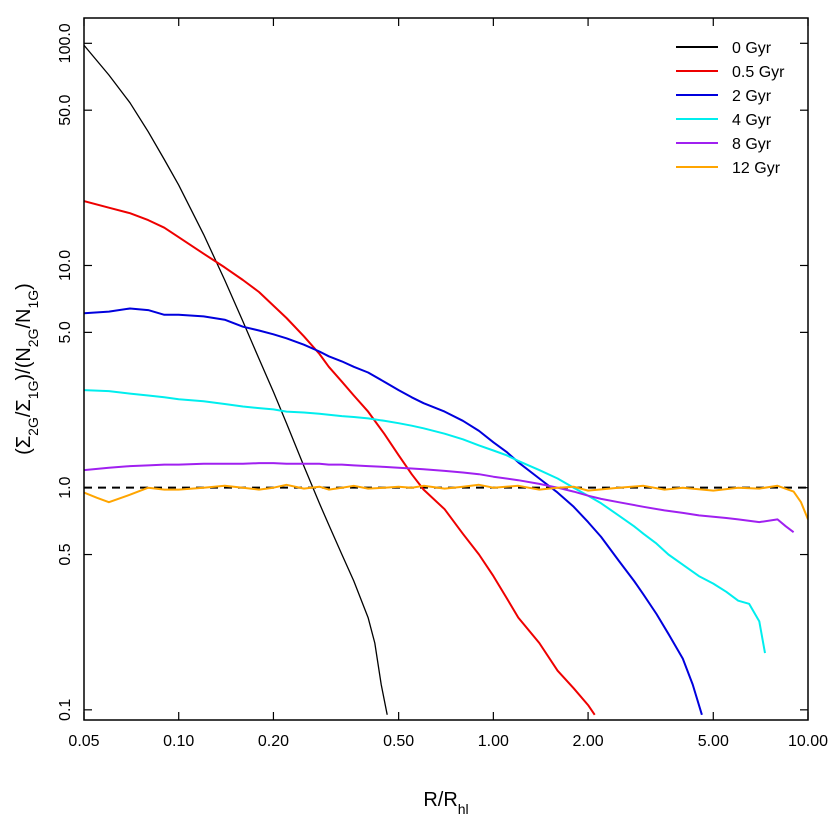 Image resolution: width=830 pixels, height=830 pixels. I want to click on x-axis-title: R/Rhl, so click(445, 803).